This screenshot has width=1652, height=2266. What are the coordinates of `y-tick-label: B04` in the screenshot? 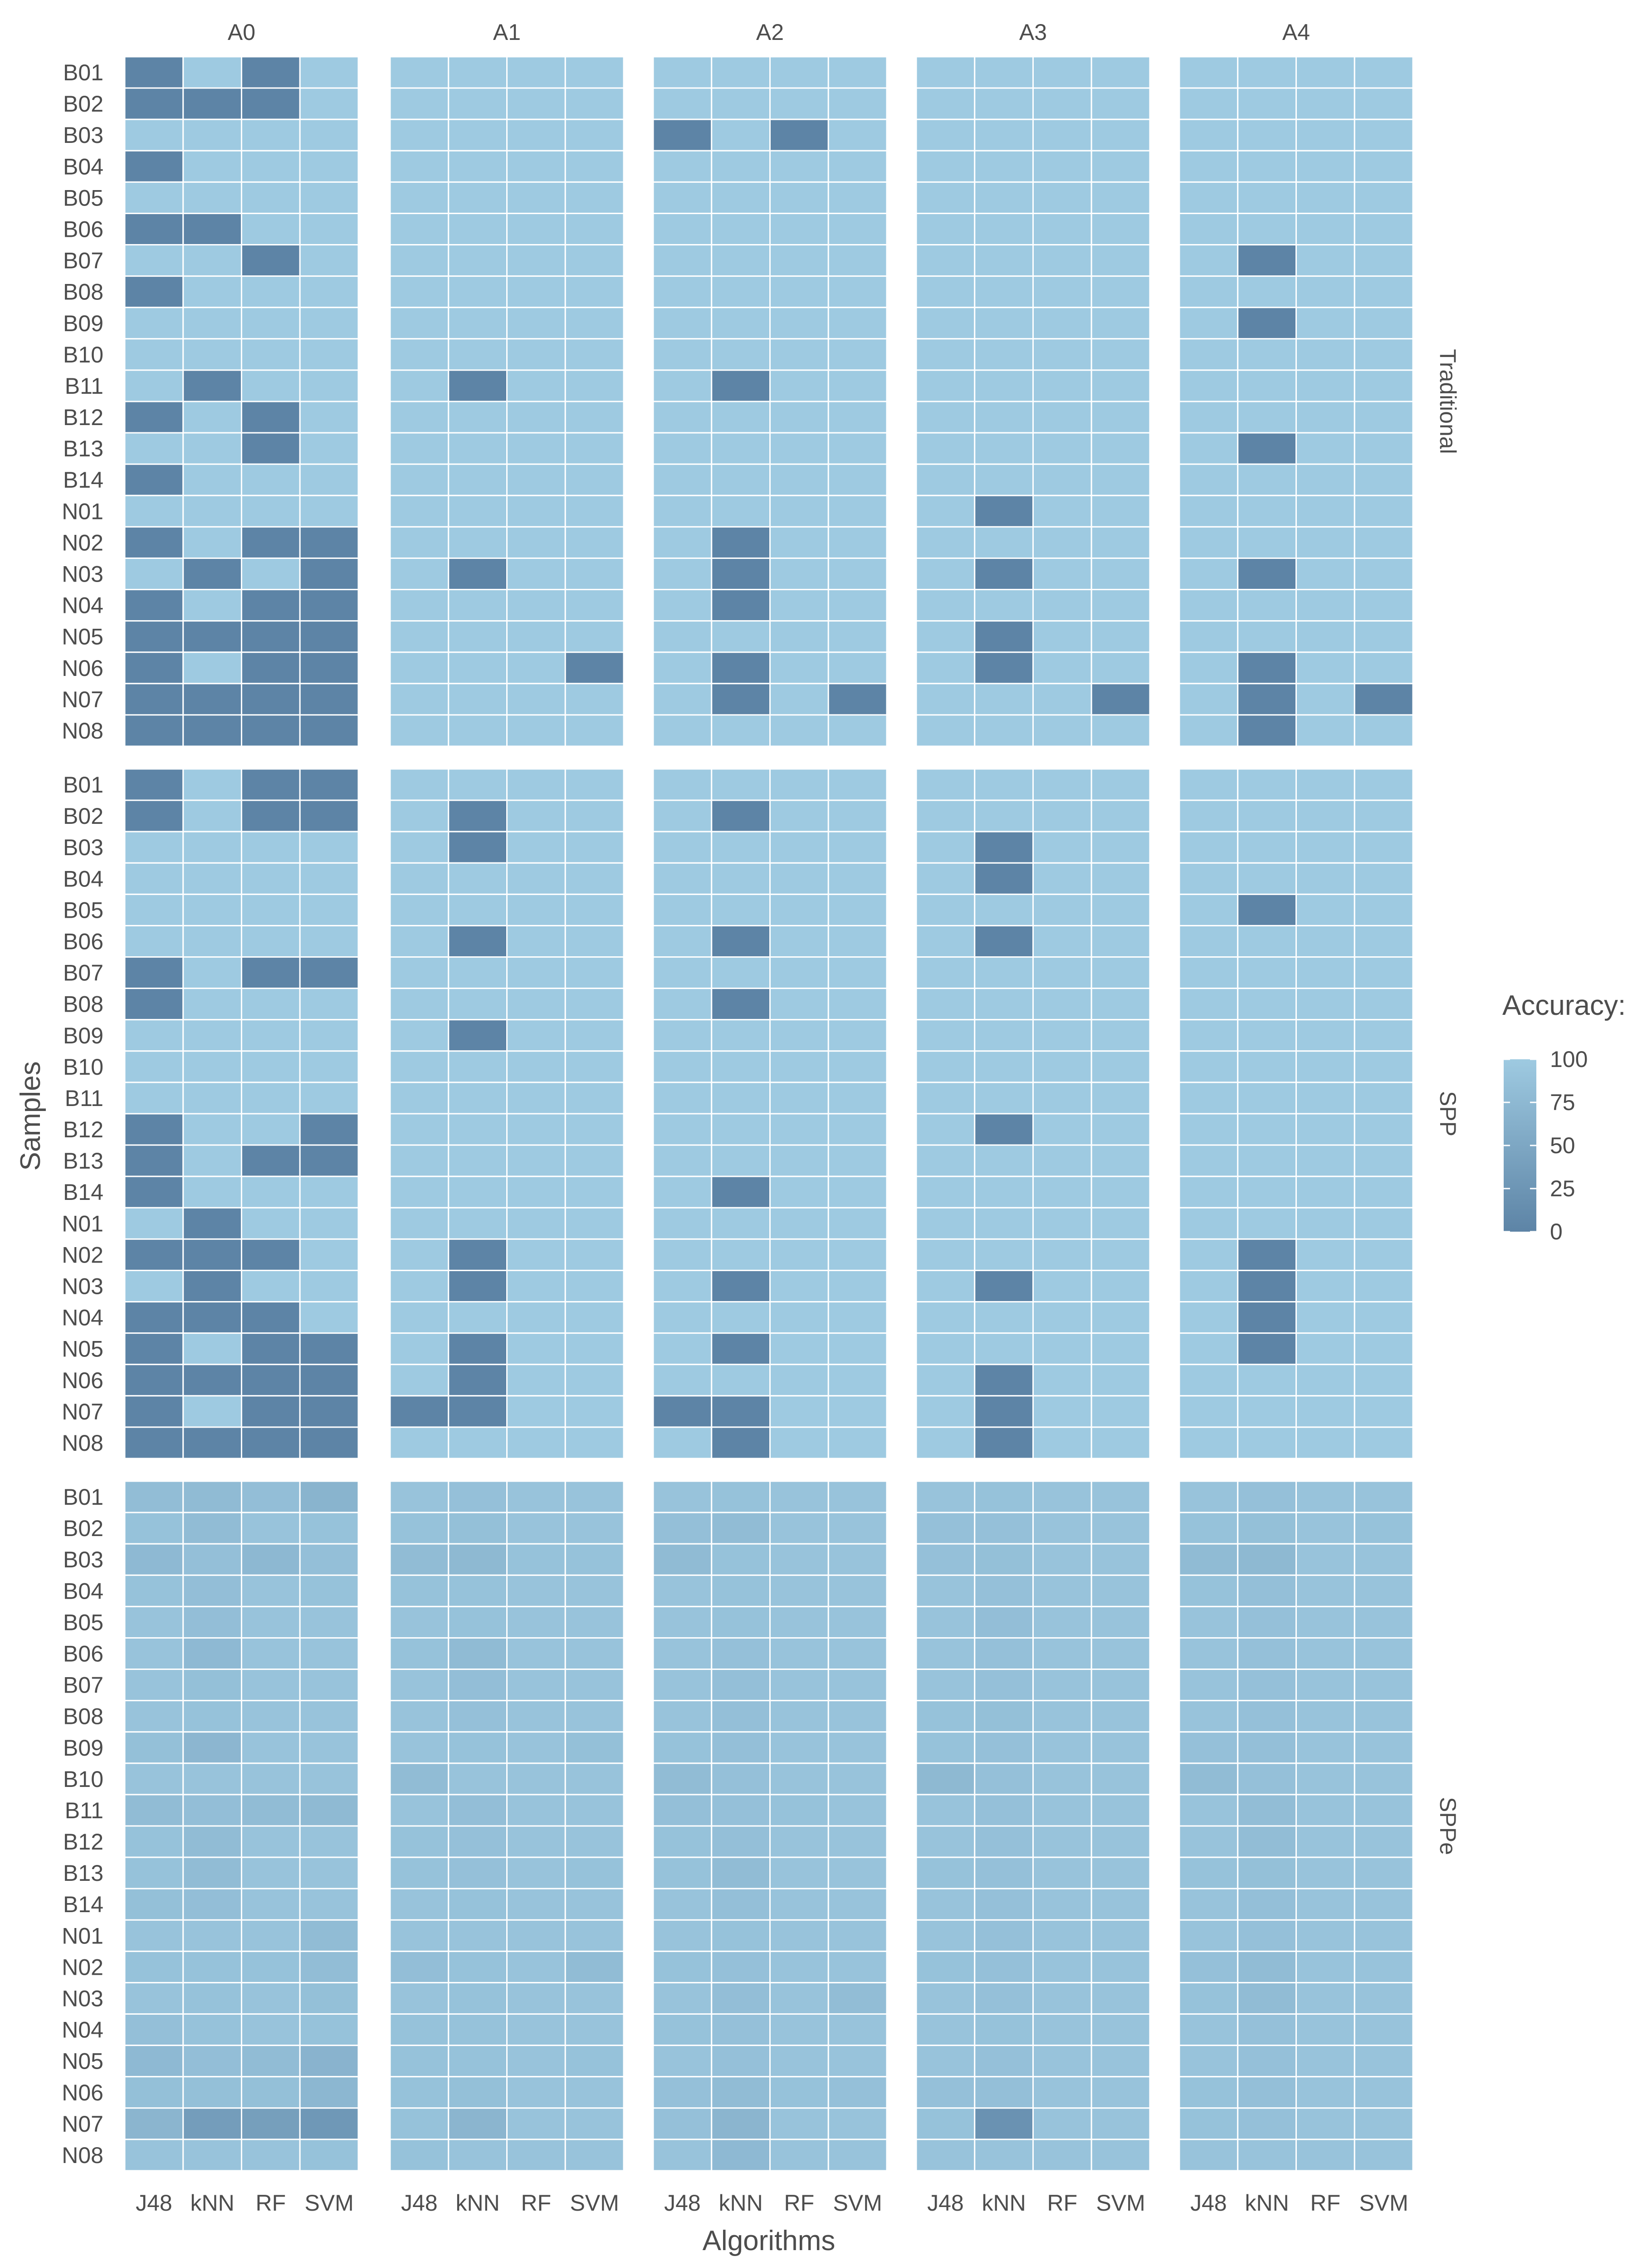 It's located at (83, 878).